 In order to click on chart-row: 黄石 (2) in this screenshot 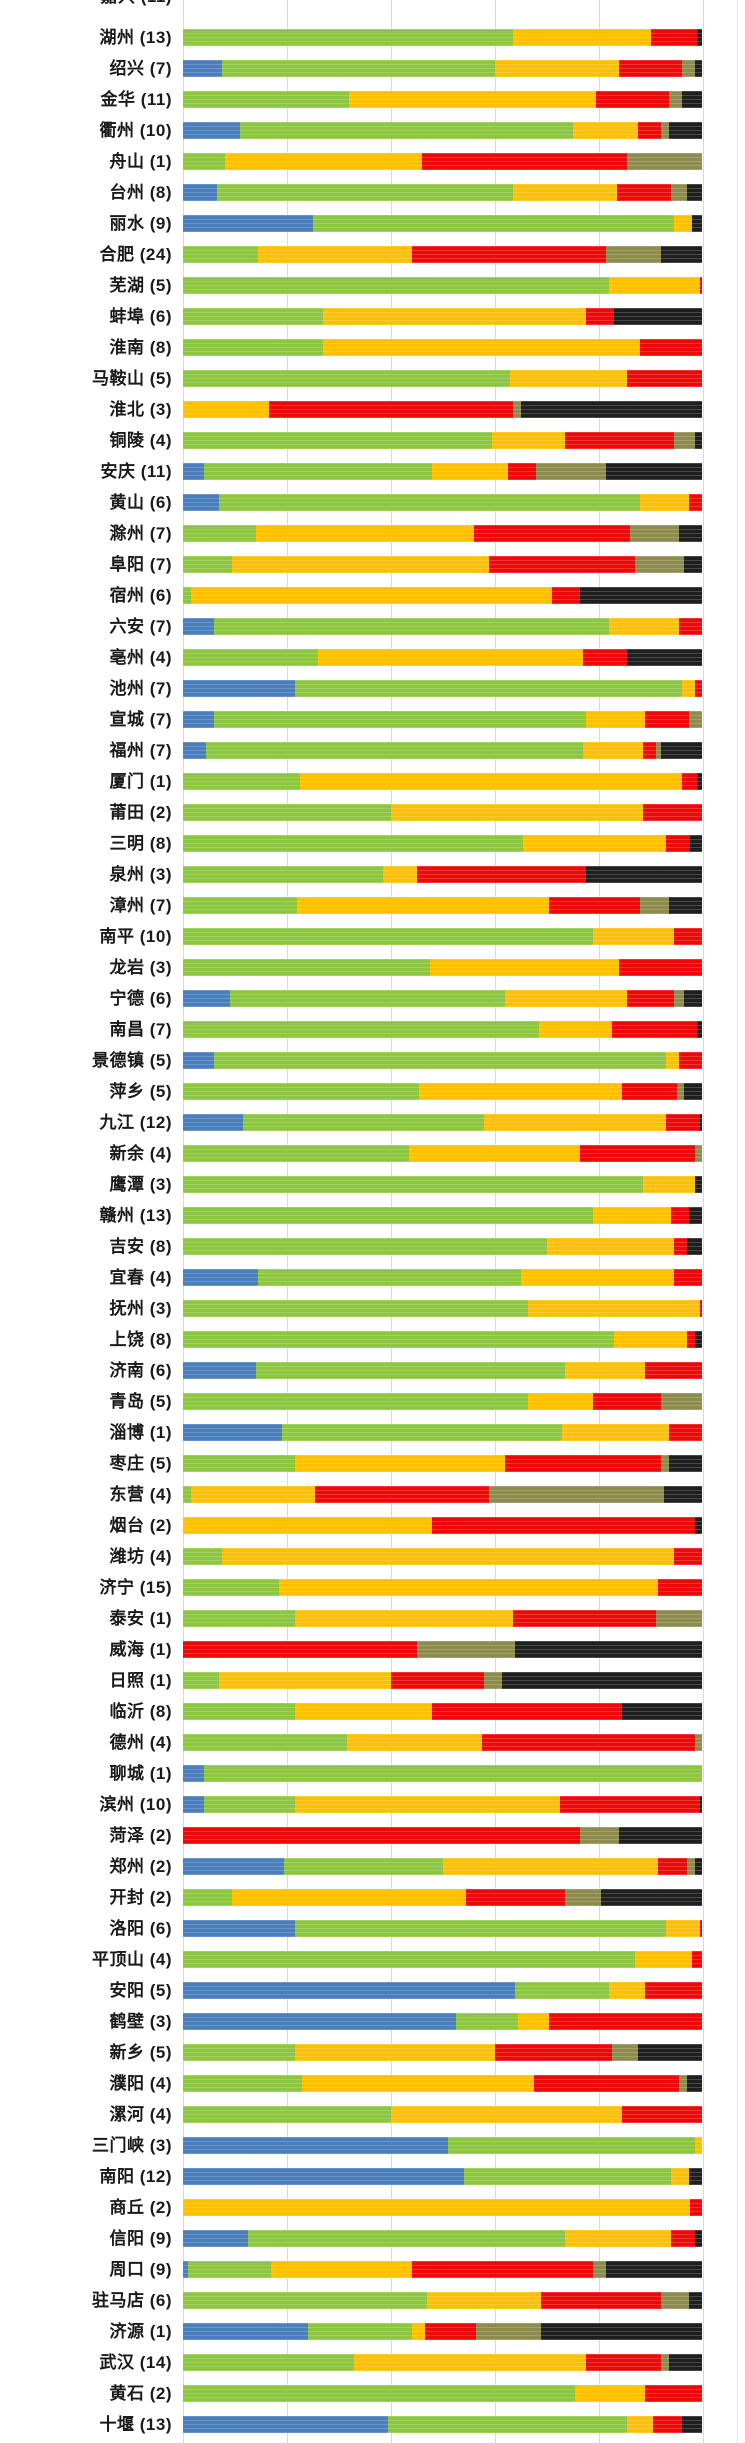, I will do `click(372, 2393)`.